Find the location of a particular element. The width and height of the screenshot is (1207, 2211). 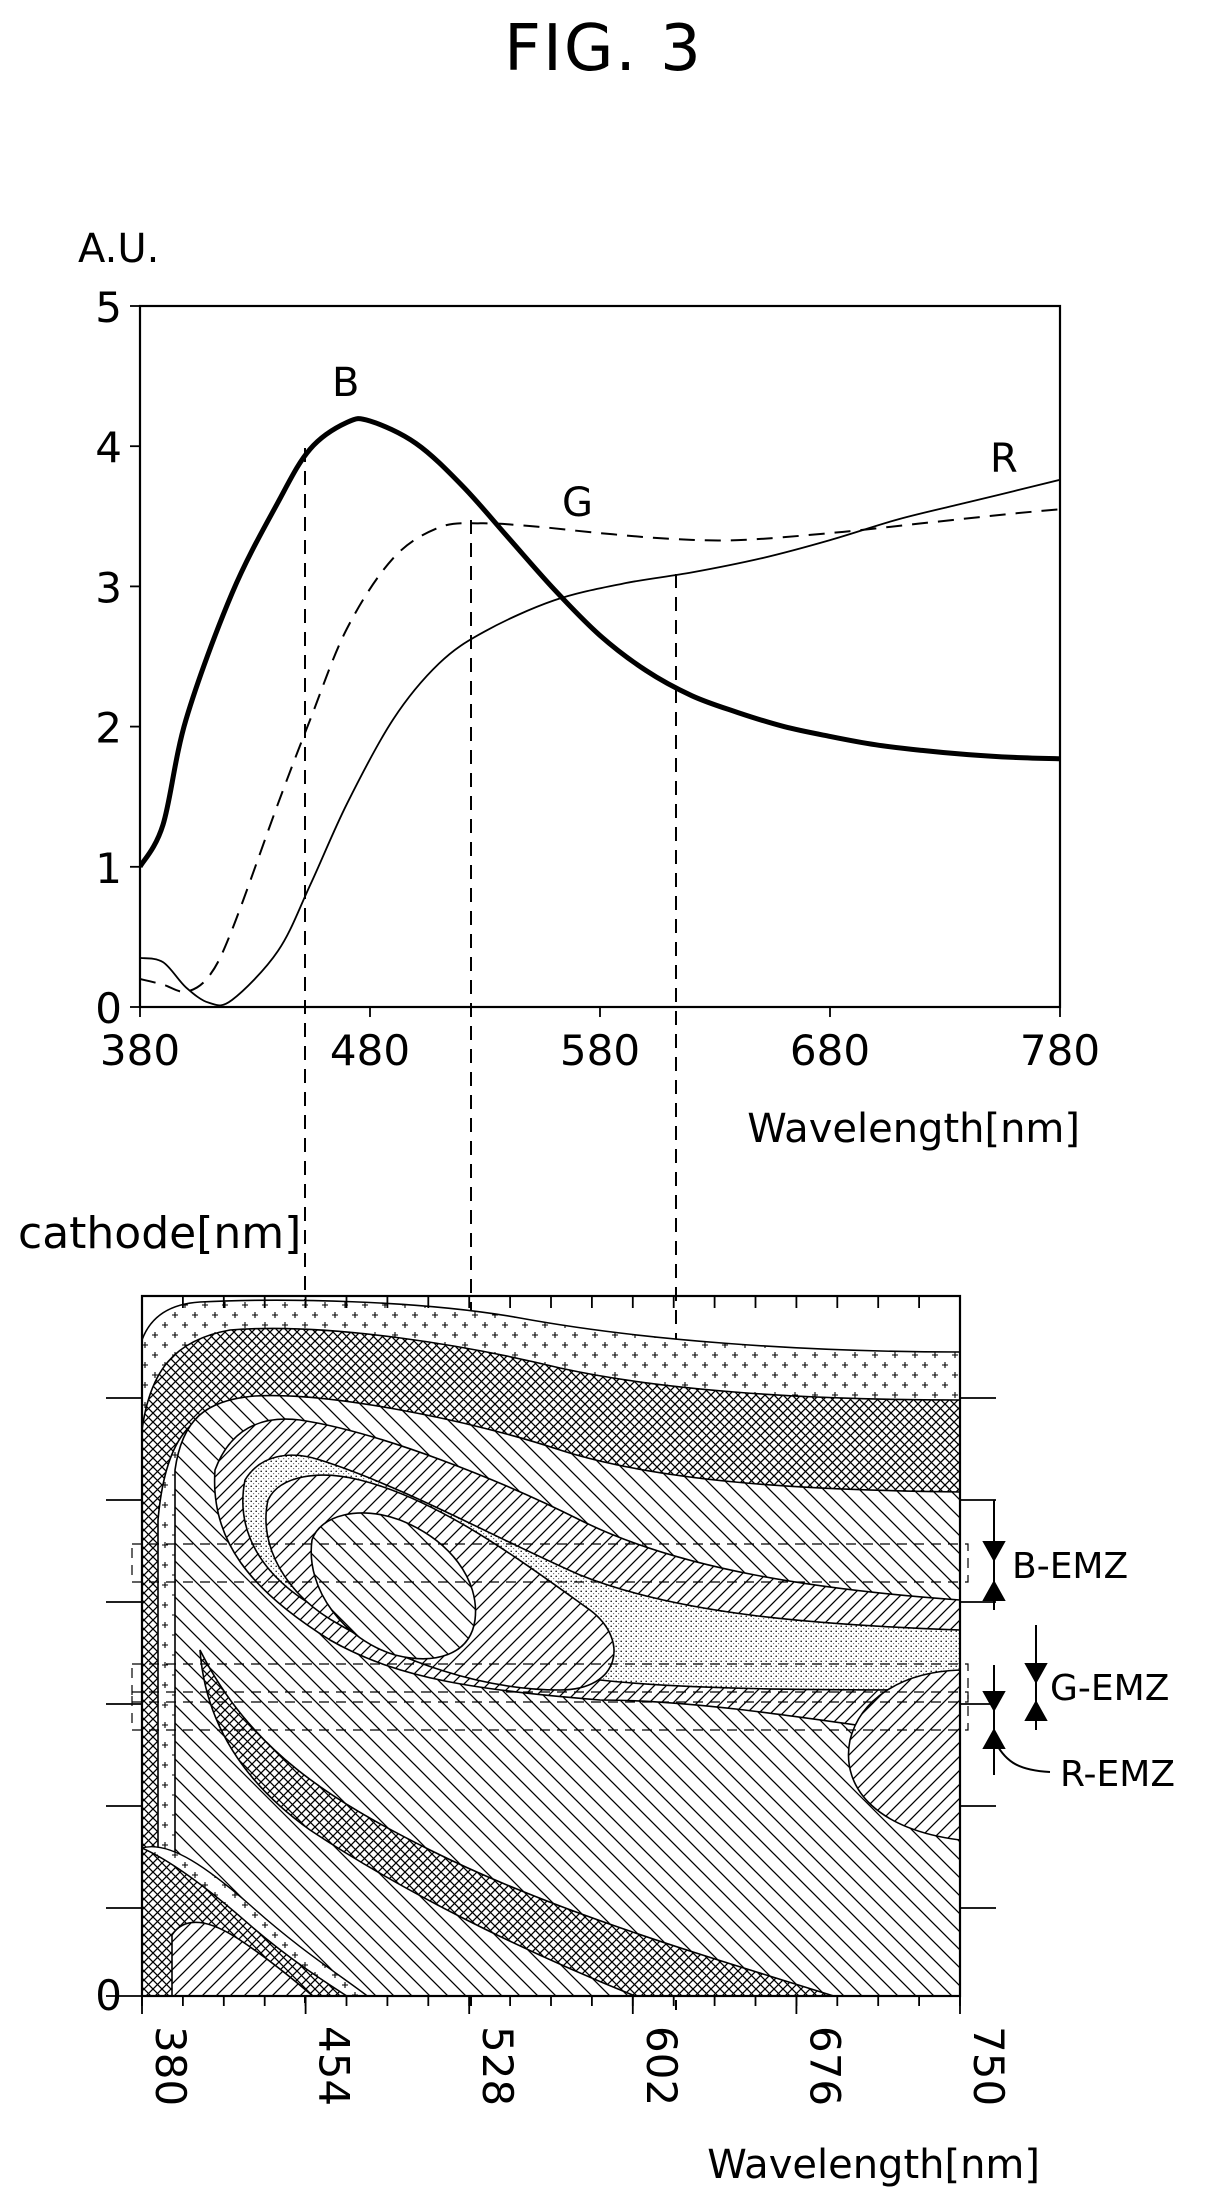

contour-corner-plus is located at coordinates (255, 1921).